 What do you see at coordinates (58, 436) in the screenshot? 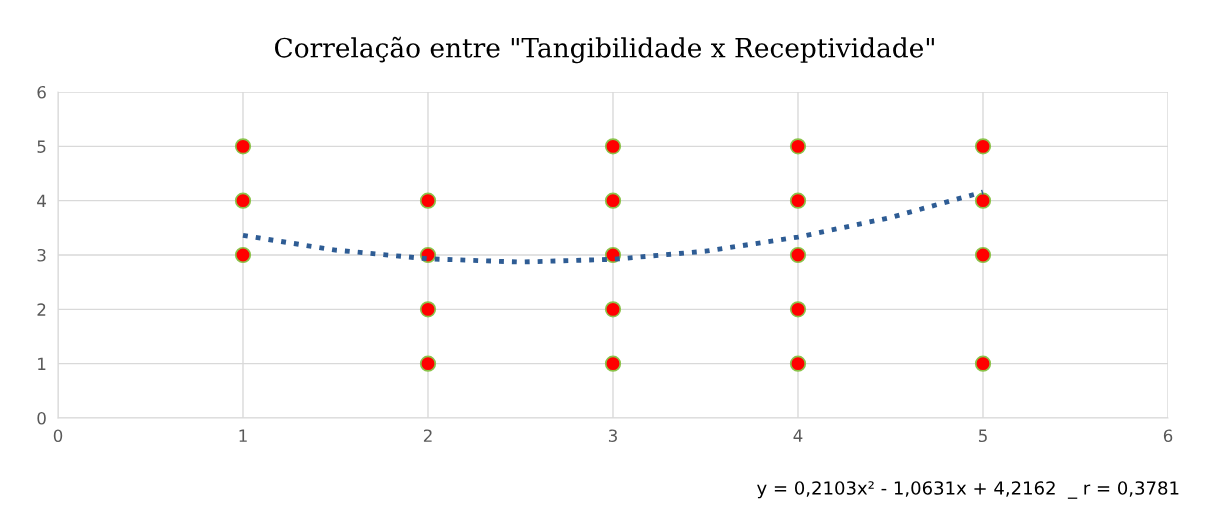
I see `x-tick-label: 0` at bounding box center [58, 436].